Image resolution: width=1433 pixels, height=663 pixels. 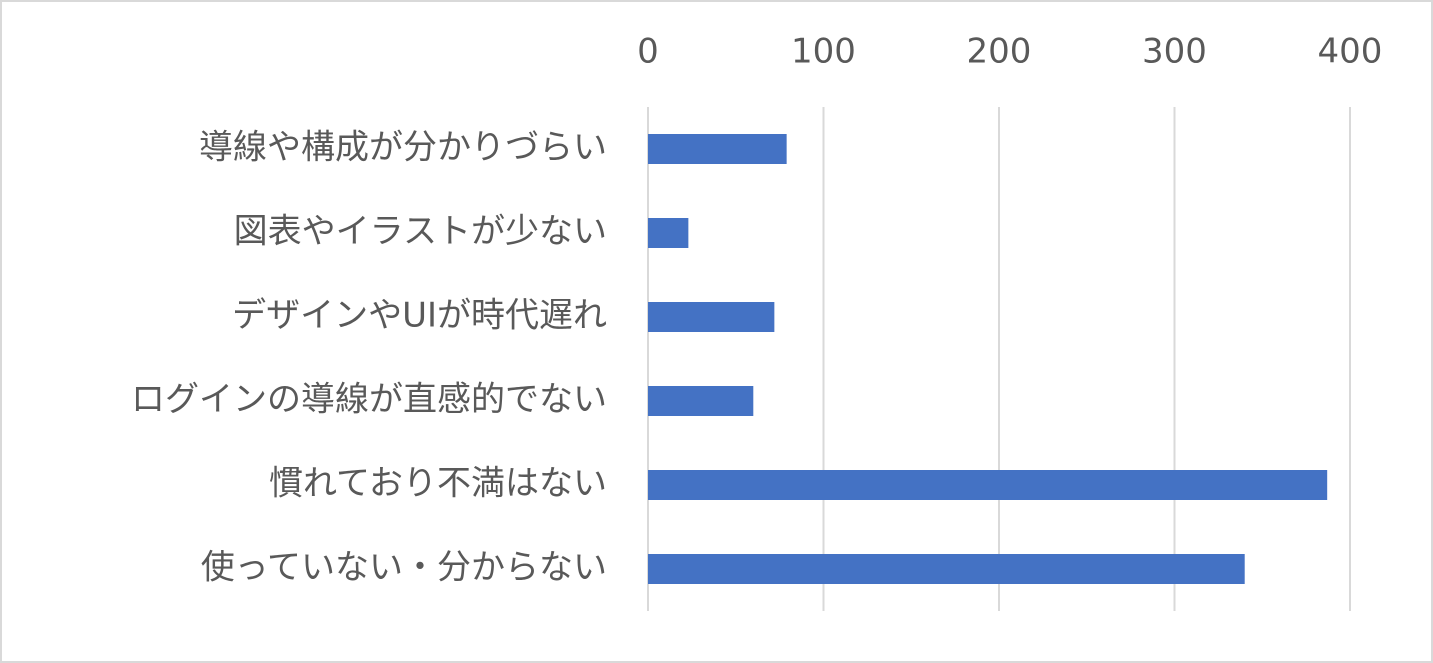 What do you see at coordinates (1350, 52) in the screenshot?
I see `x-tick-label: 400` at bounding box center [1350, 52].